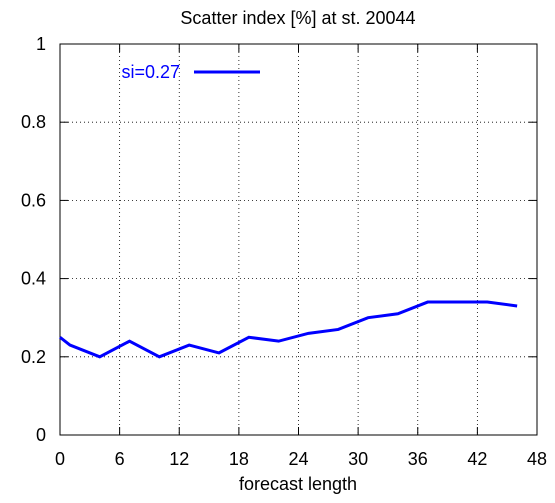 This screenshot has height=503, width=555. What do you see at coordinates (33, 200) in the screenshot?
I see `y-tick-label: 0.6` at bounding box center [33, 200].